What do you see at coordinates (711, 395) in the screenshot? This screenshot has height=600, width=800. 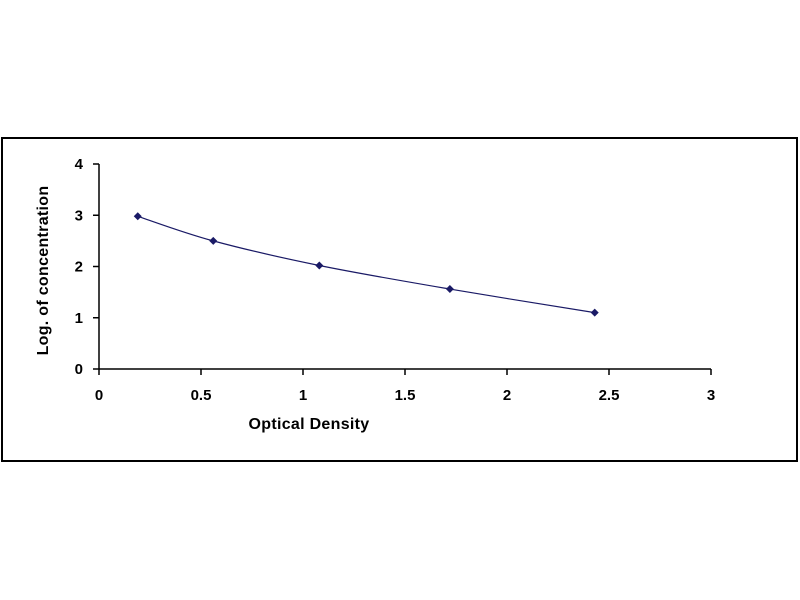 I see `x-tick-label: 3` at bounding box center [711, 395].